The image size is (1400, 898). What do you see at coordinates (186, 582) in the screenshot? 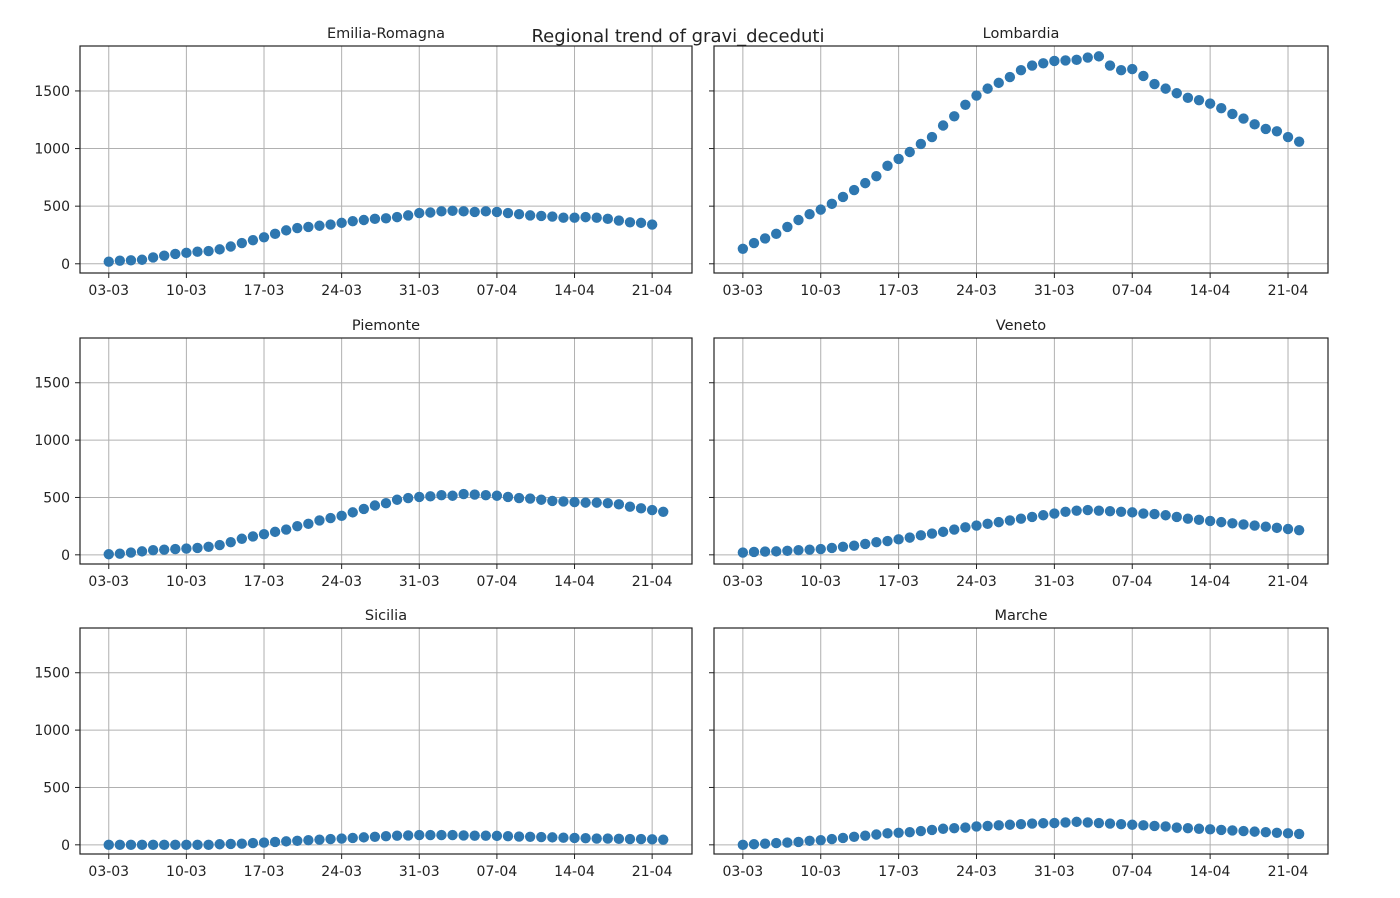
I see `piemonte-xtick-label: 10-03` at bounding box center [186, 582].